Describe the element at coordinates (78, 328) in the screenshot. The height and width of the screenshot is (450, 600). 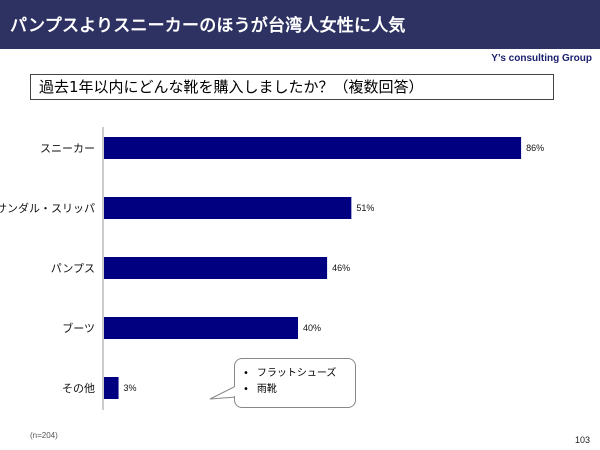
I see `category-label: ブーツ` at that location.